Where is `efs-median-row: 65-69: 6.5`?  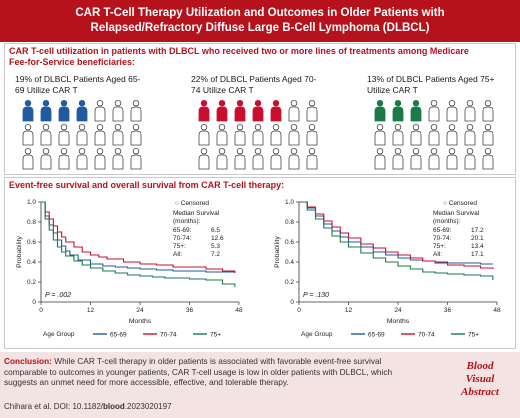
efs-median-row: 65-69: 6.5 is located at coordinates (198, 231).